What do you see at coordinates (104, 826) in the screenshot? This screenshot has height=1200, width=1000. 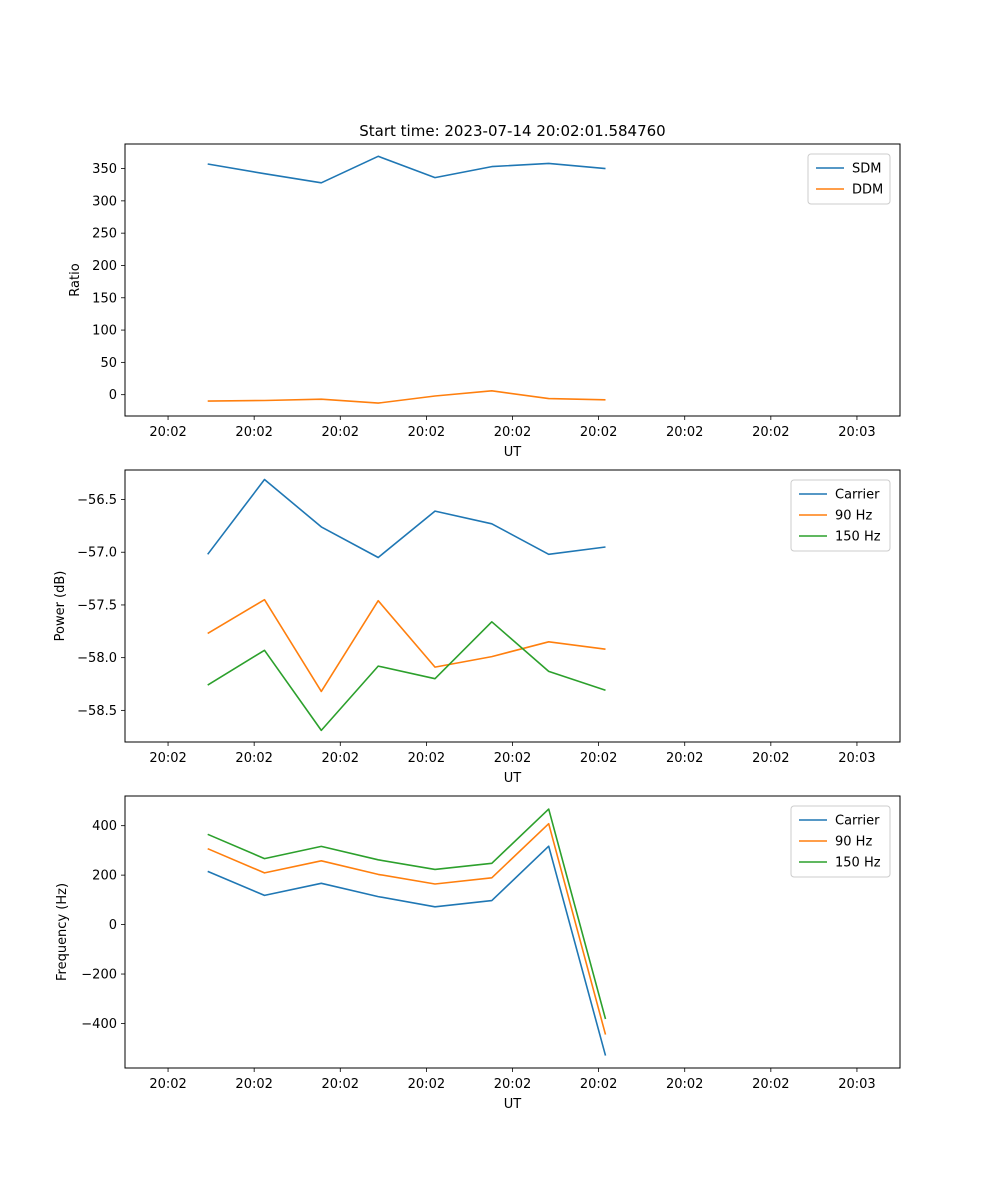 I see `y-tick-label: 400` at bounding box center [104, 826].